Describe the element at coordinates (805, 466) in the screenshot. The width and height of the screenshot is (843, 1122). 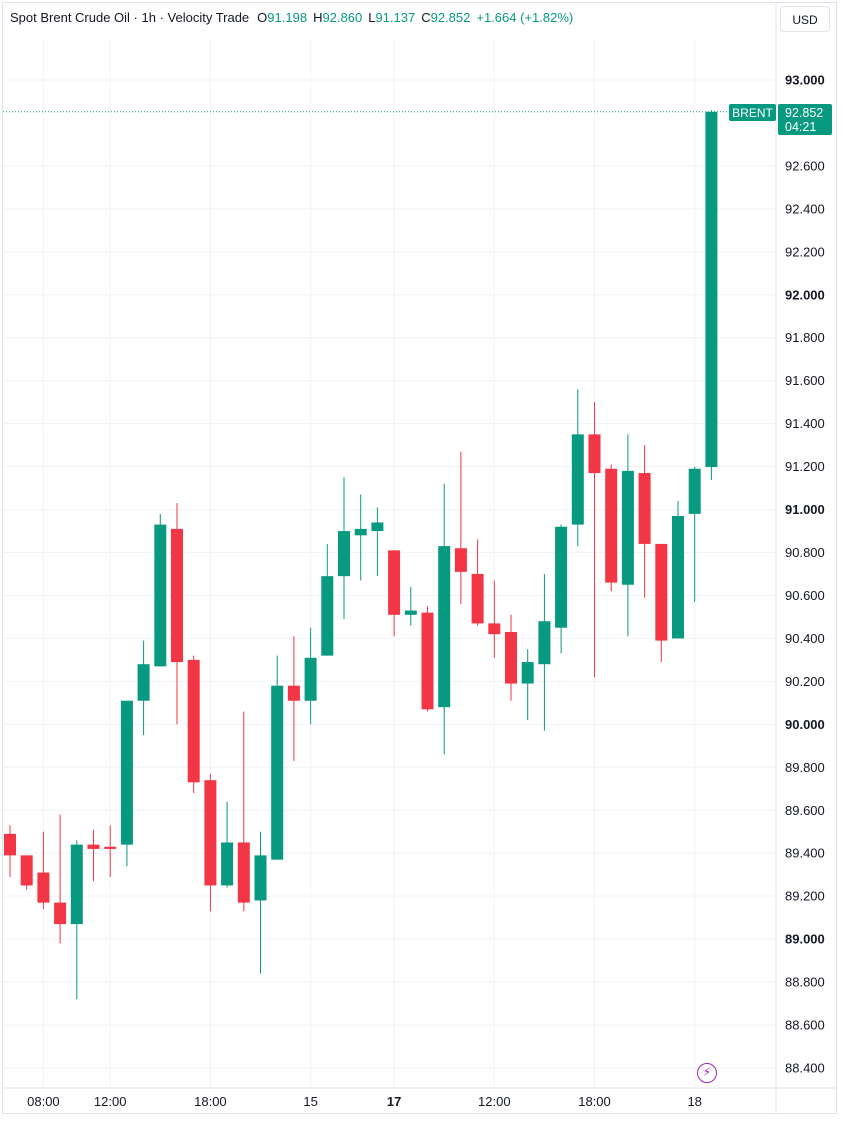
I see `price-tick-label: 91.200` at that location.